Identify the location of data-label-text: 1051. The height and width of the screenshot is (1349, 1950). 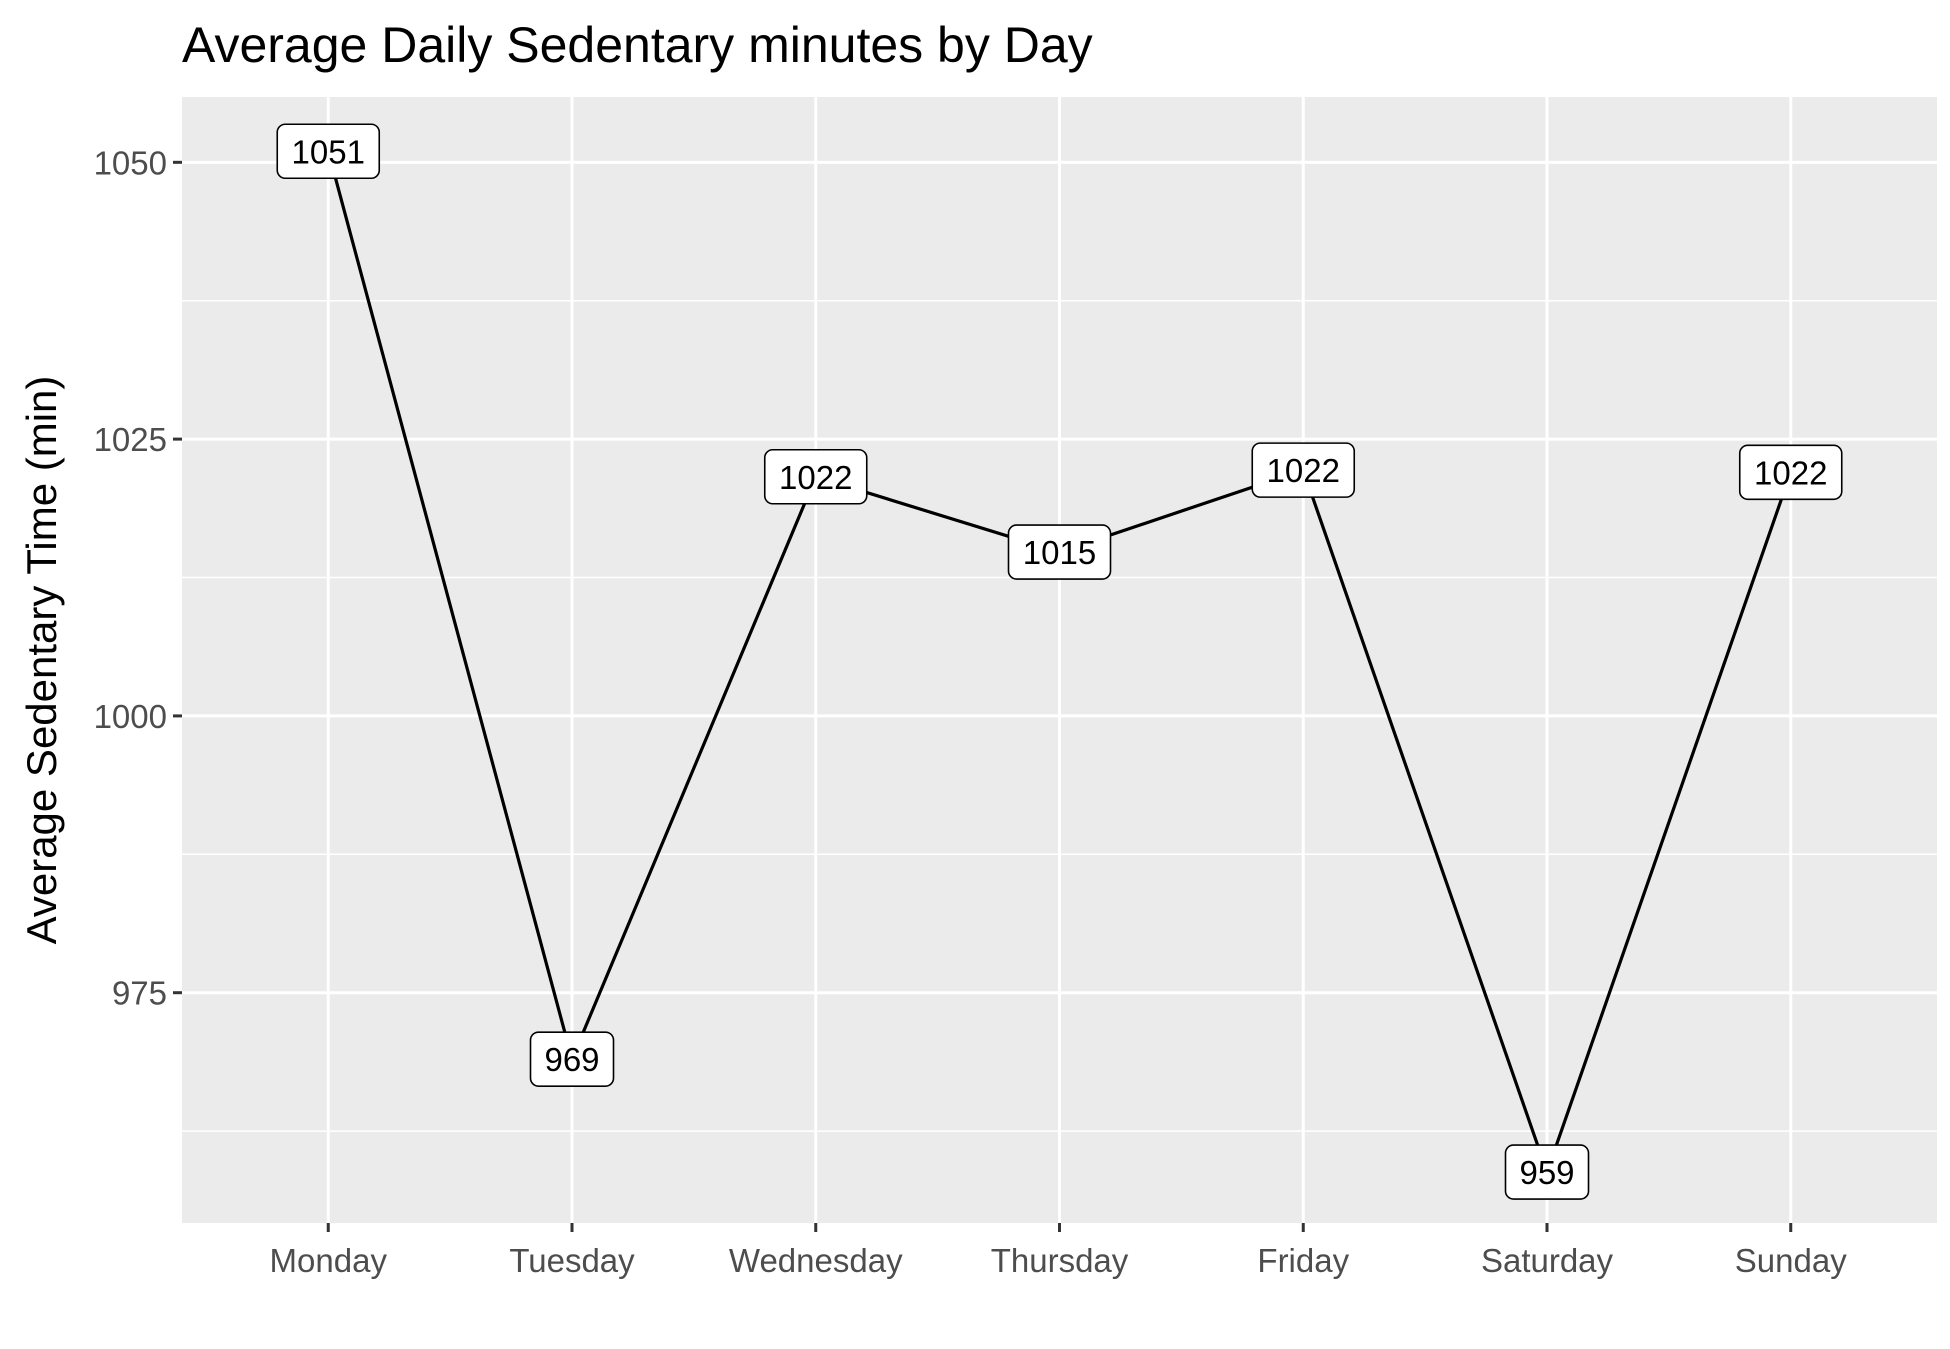
(328, 151).